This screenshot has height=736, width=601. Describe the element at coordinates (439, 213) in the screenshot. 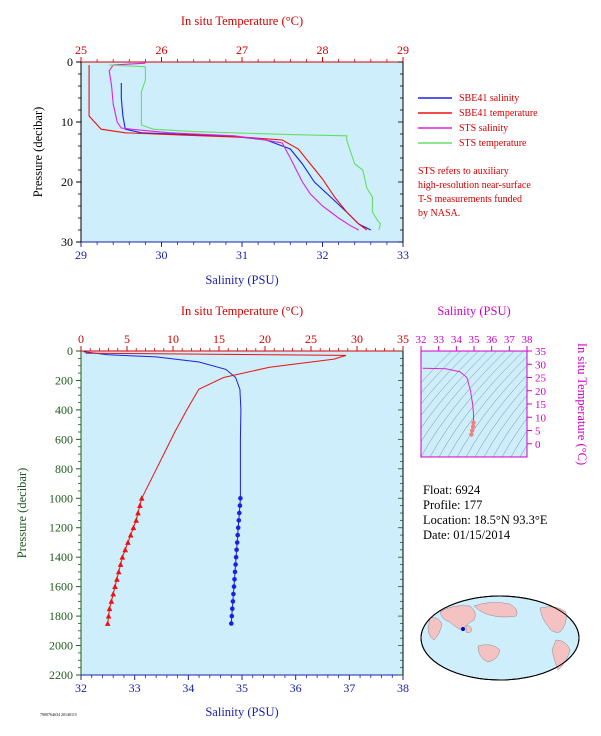

I see `note-line-4: by NASA.` at that location.